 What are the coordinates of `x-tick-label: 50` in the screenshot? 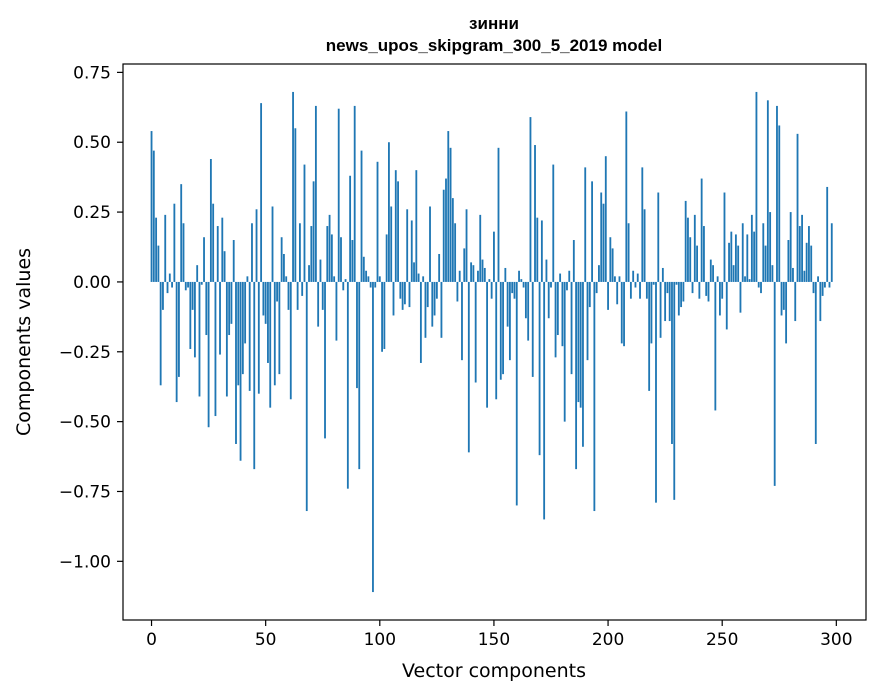 It's located at (266, 640).